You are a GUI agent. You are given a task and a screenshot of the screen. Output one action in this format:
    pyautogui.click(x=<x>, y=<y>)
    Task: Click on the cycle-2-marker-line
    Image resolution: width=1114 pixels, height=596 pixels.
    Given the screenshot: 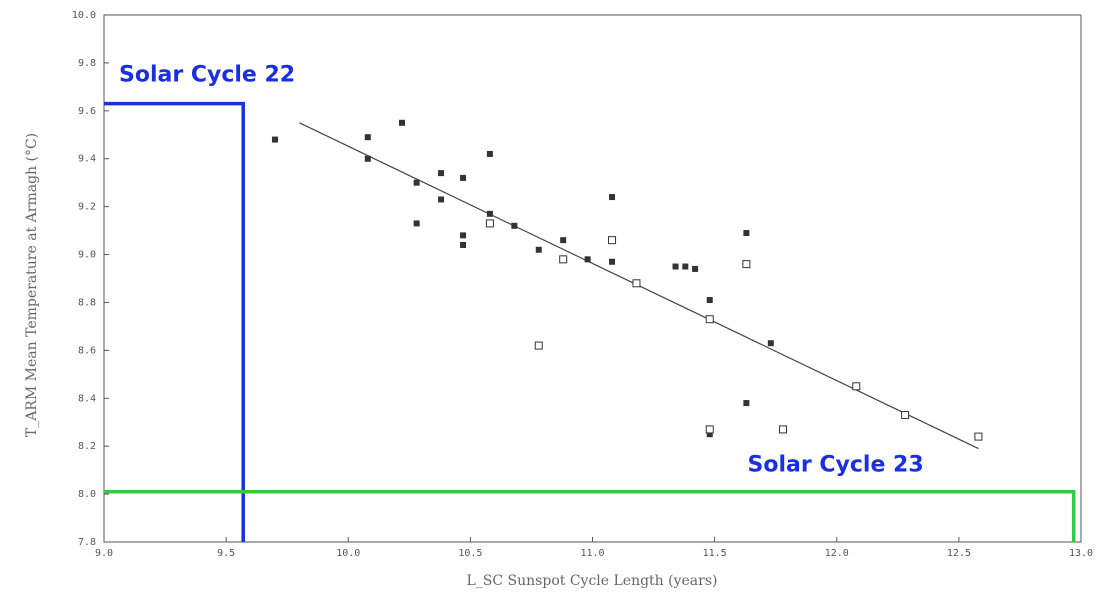 What is the action you would take?
    pyautogui.click(x=590, y=515)
    